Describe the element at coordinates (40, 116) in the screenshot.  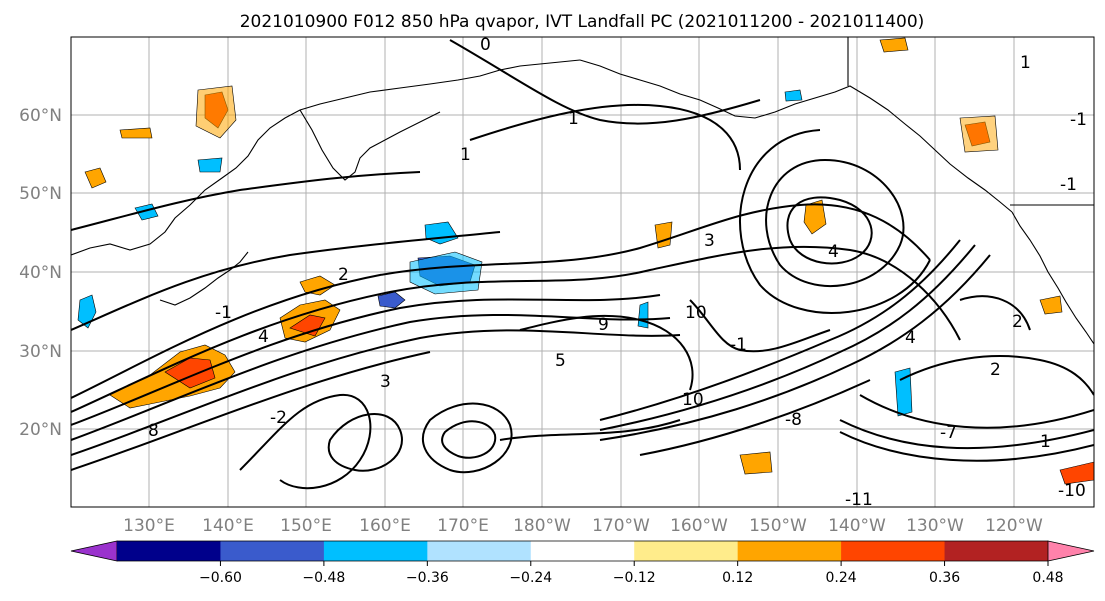
I see `lat-label: 60°N` at that location.